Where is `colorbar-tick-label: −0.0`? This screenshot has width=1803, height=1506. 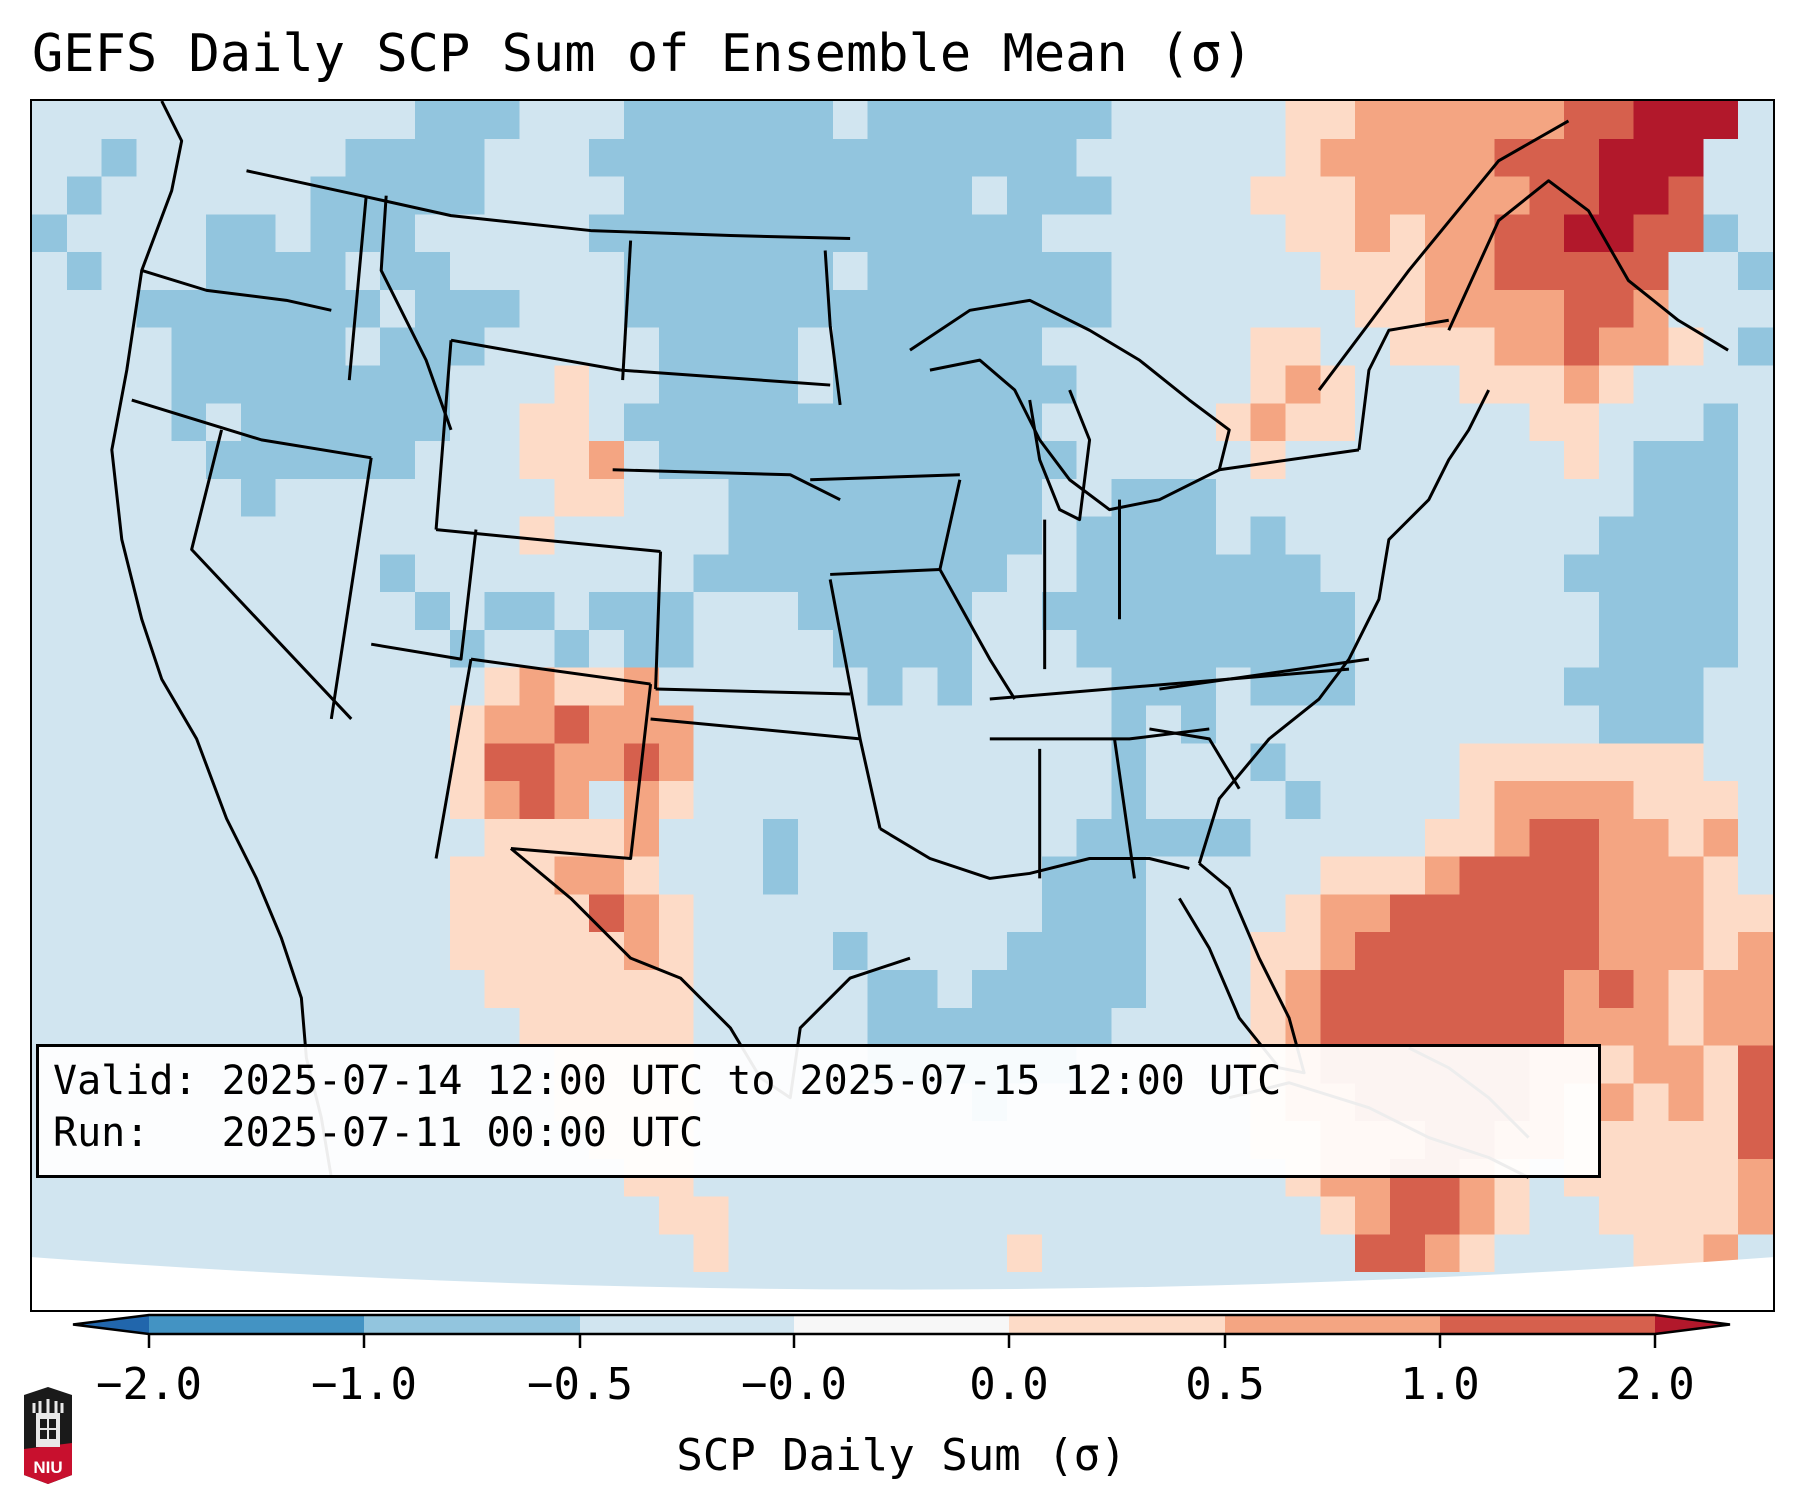
colorbar-tick-label: −0.0 is located at coordinates (794, 1384).